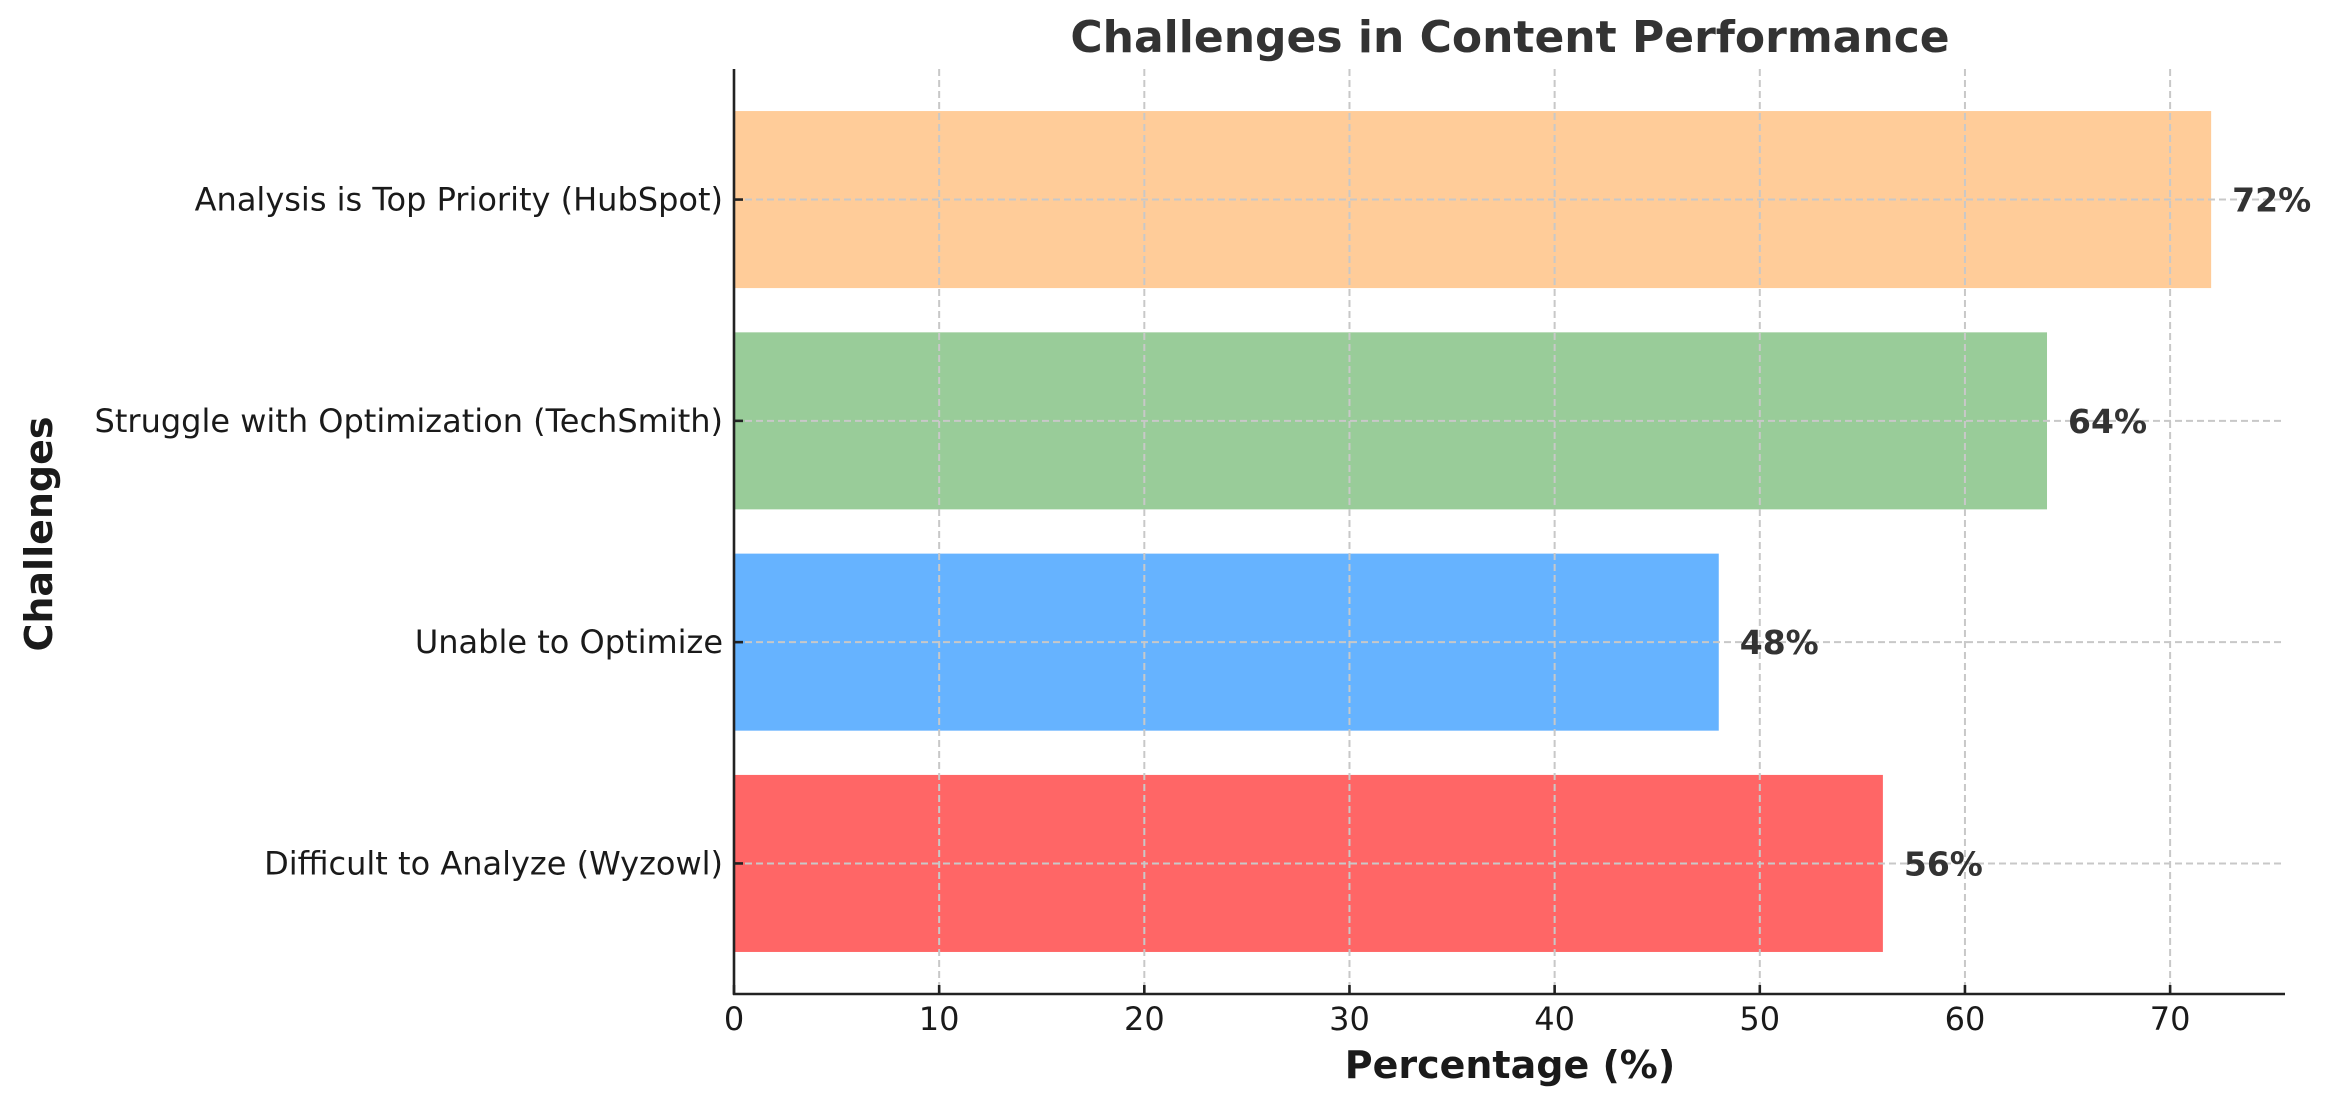  Describe the element at coordinates (2170, 1019) in the screenshot. I see `x-tick-label: 70` at that location.